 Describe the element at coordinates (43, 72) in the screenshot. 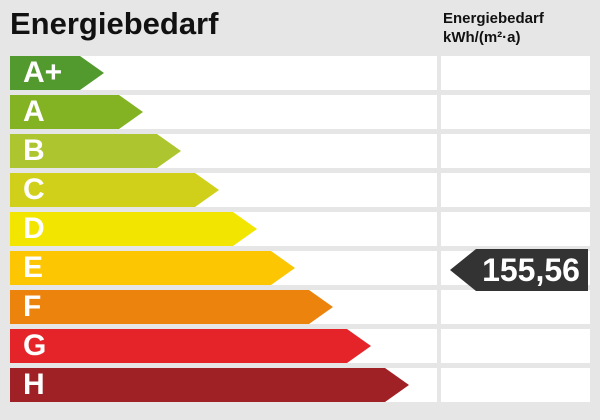

I see `rating-label: A+` at that location.